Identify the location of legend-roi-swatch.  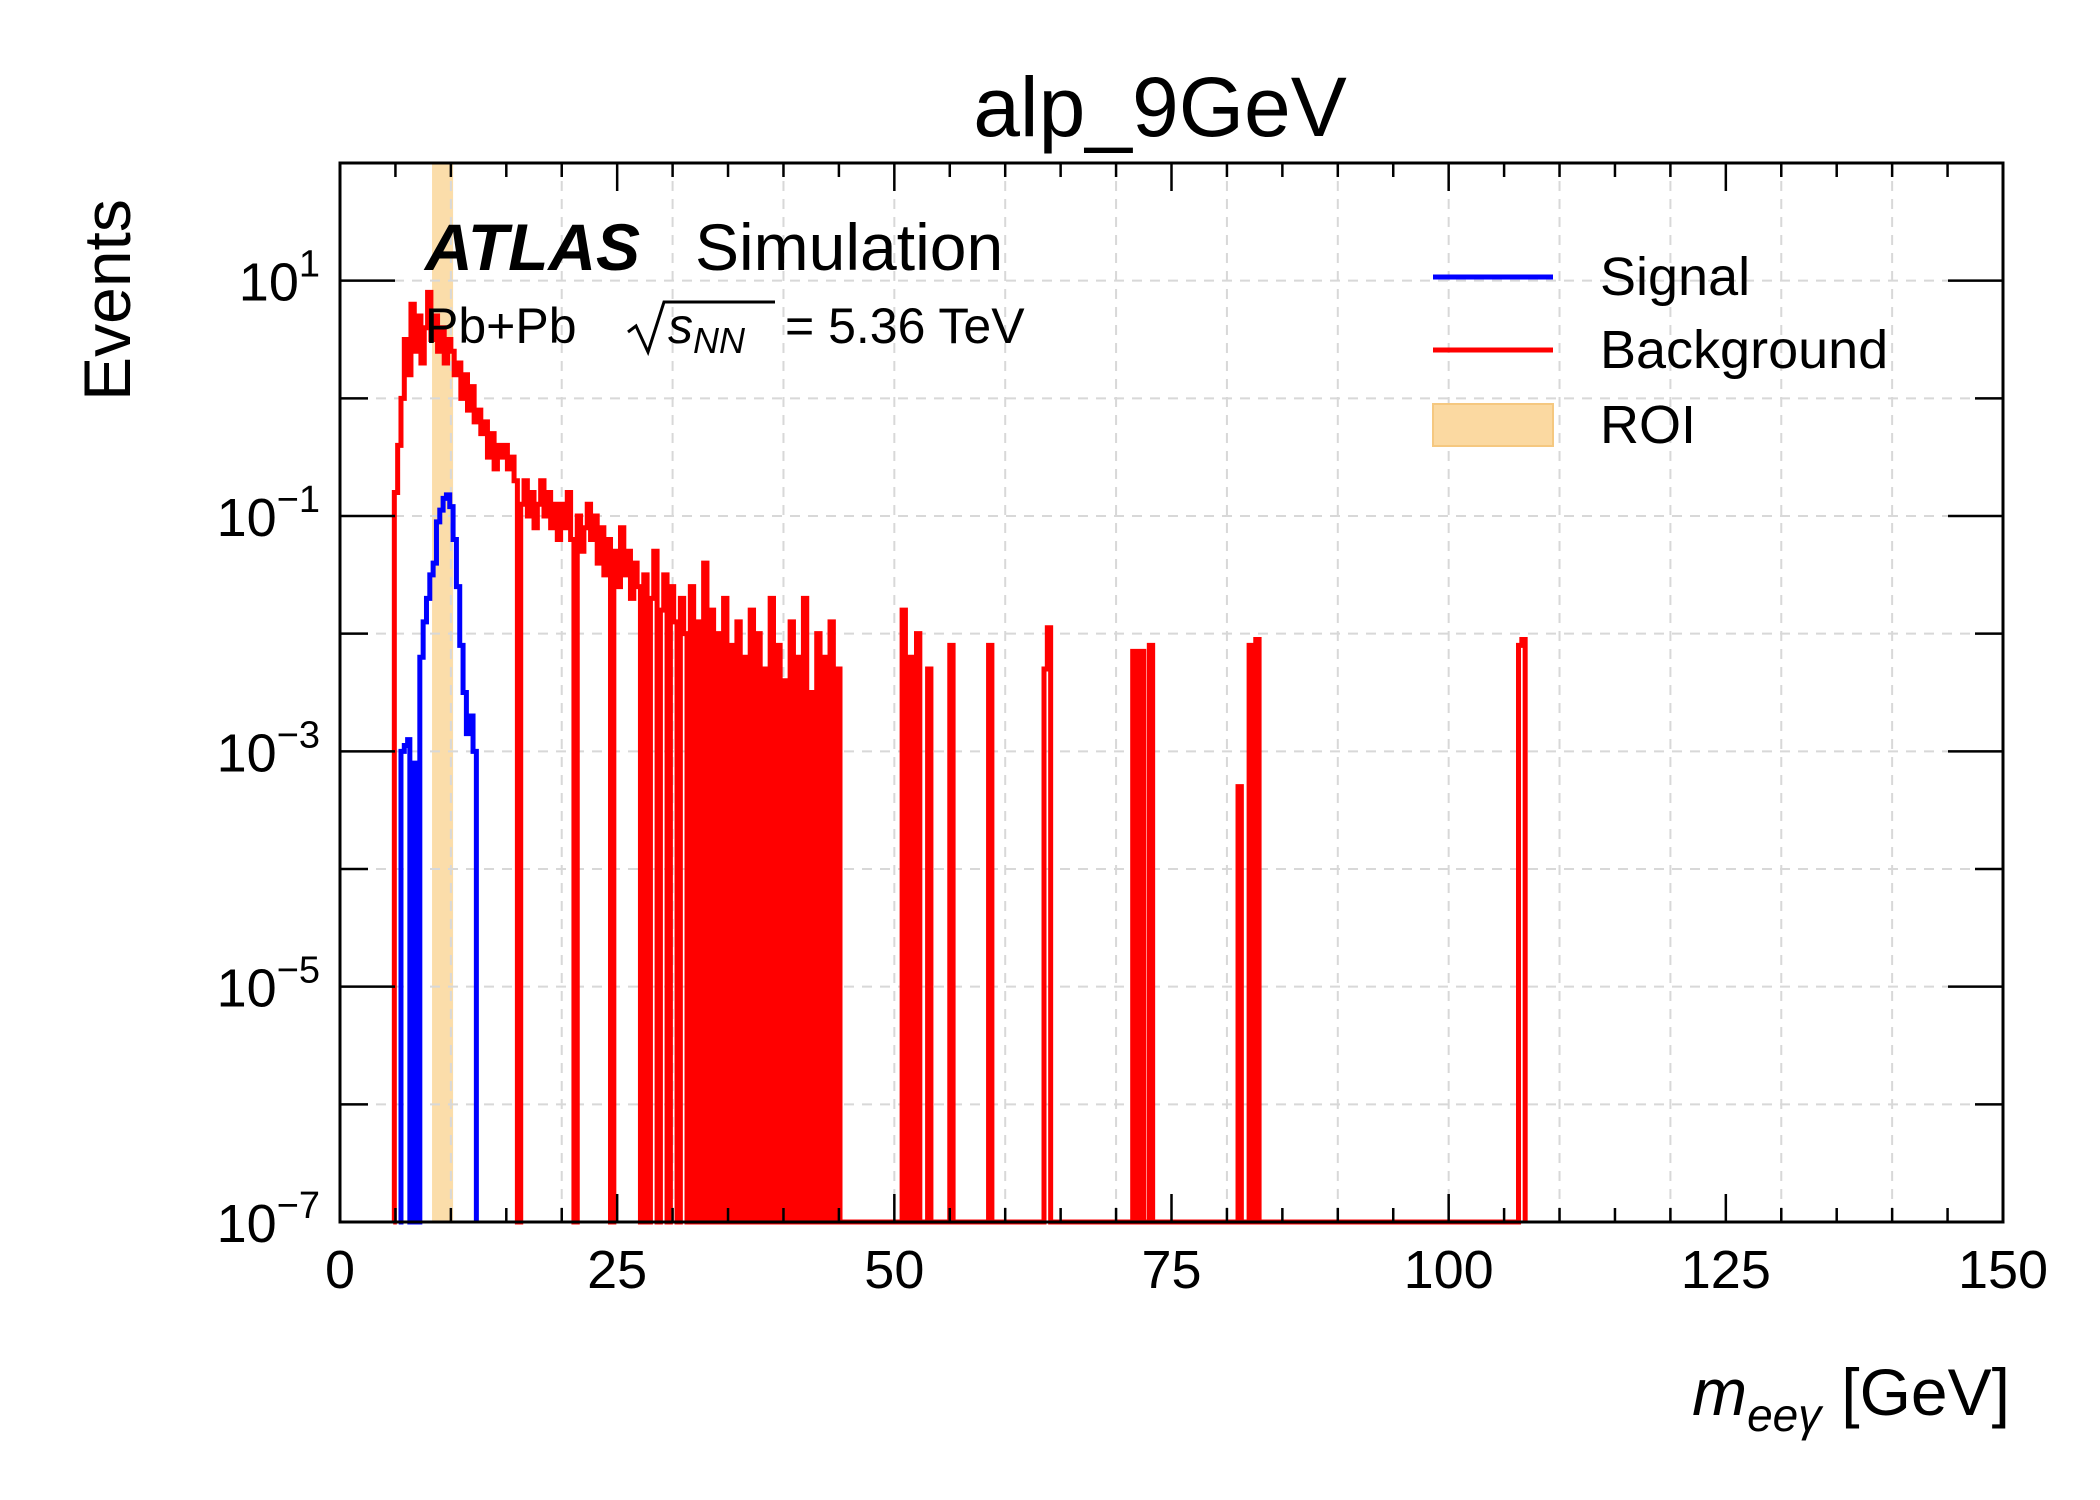
(1493, 425).